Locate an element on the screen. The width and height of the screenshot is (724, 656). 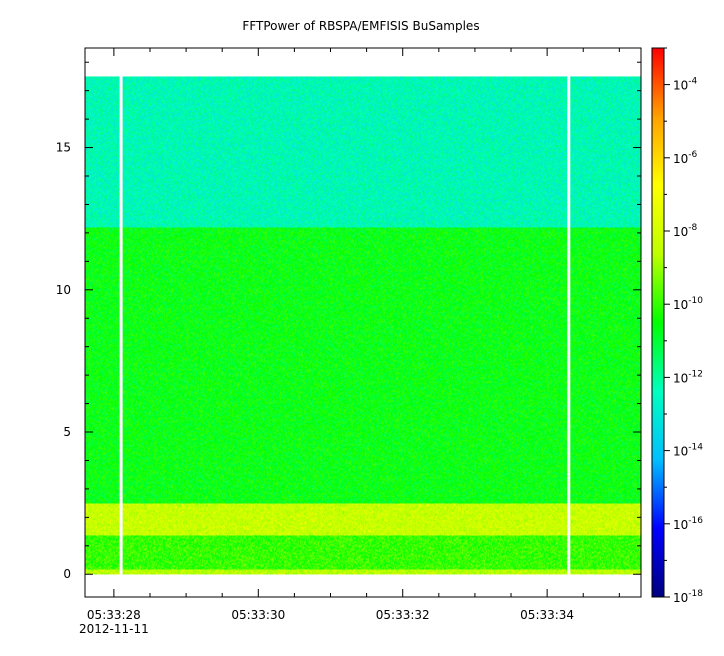
x-tick-label: 05:33:30 is located at coordinates (258, 615).